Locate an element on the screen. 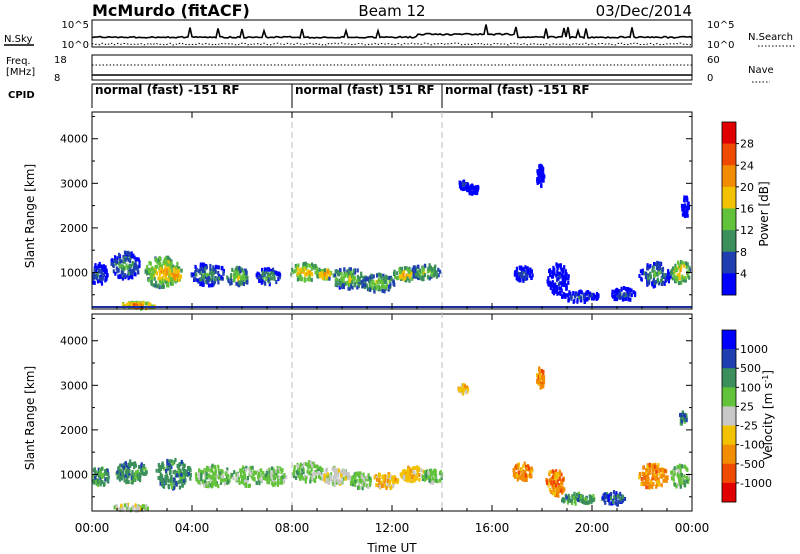 The height and width of the screenshot is (554, 800). nsky-tick-low: 10^0 is located at coordinates (75, 45).